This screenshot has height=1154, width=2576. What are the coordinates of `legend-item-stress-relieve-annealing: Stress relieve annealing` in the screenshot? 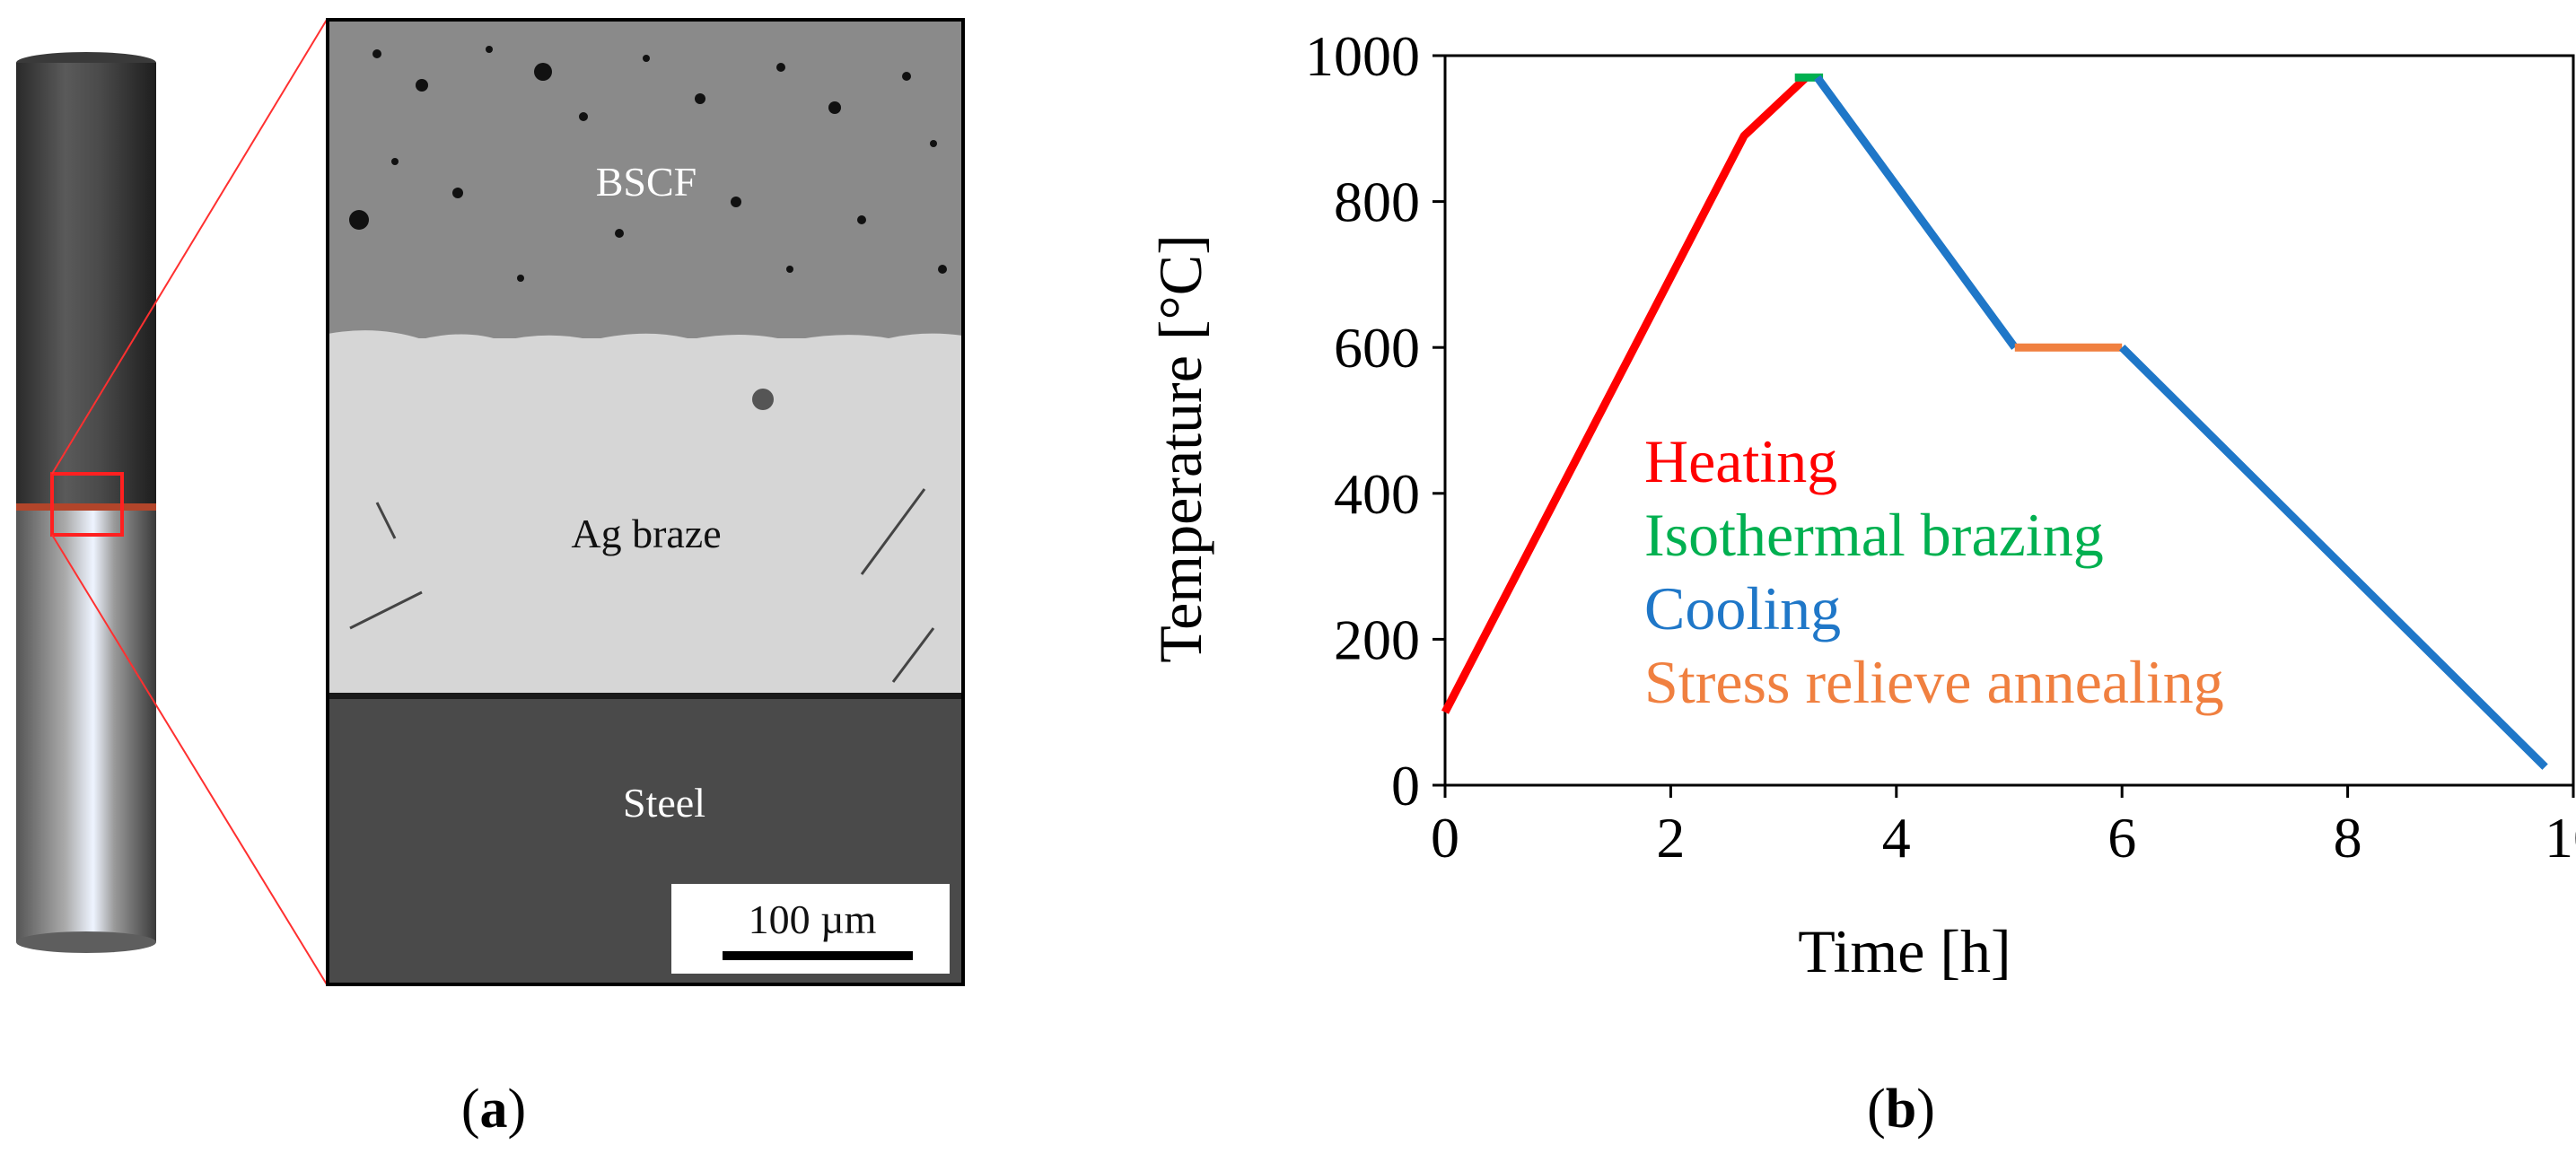 It's located at (1934, 682).